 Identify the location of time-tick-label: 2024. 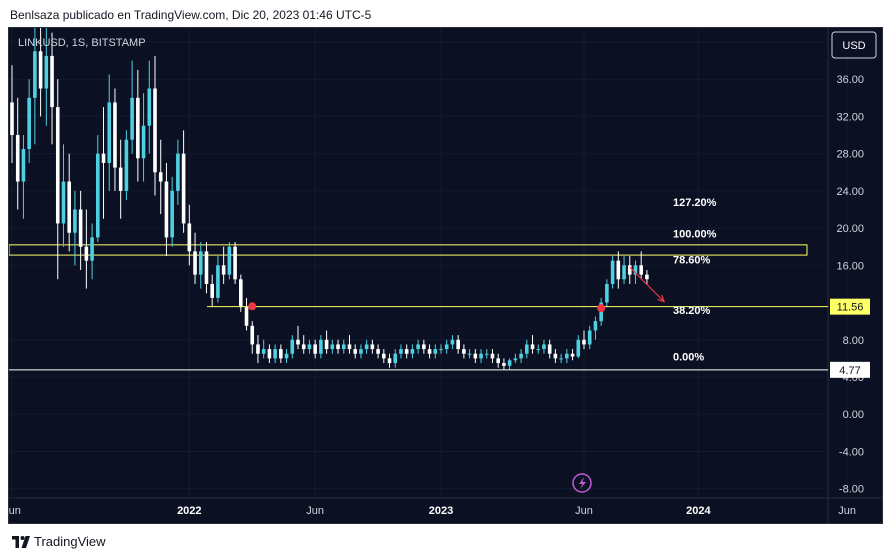
(698, 511).